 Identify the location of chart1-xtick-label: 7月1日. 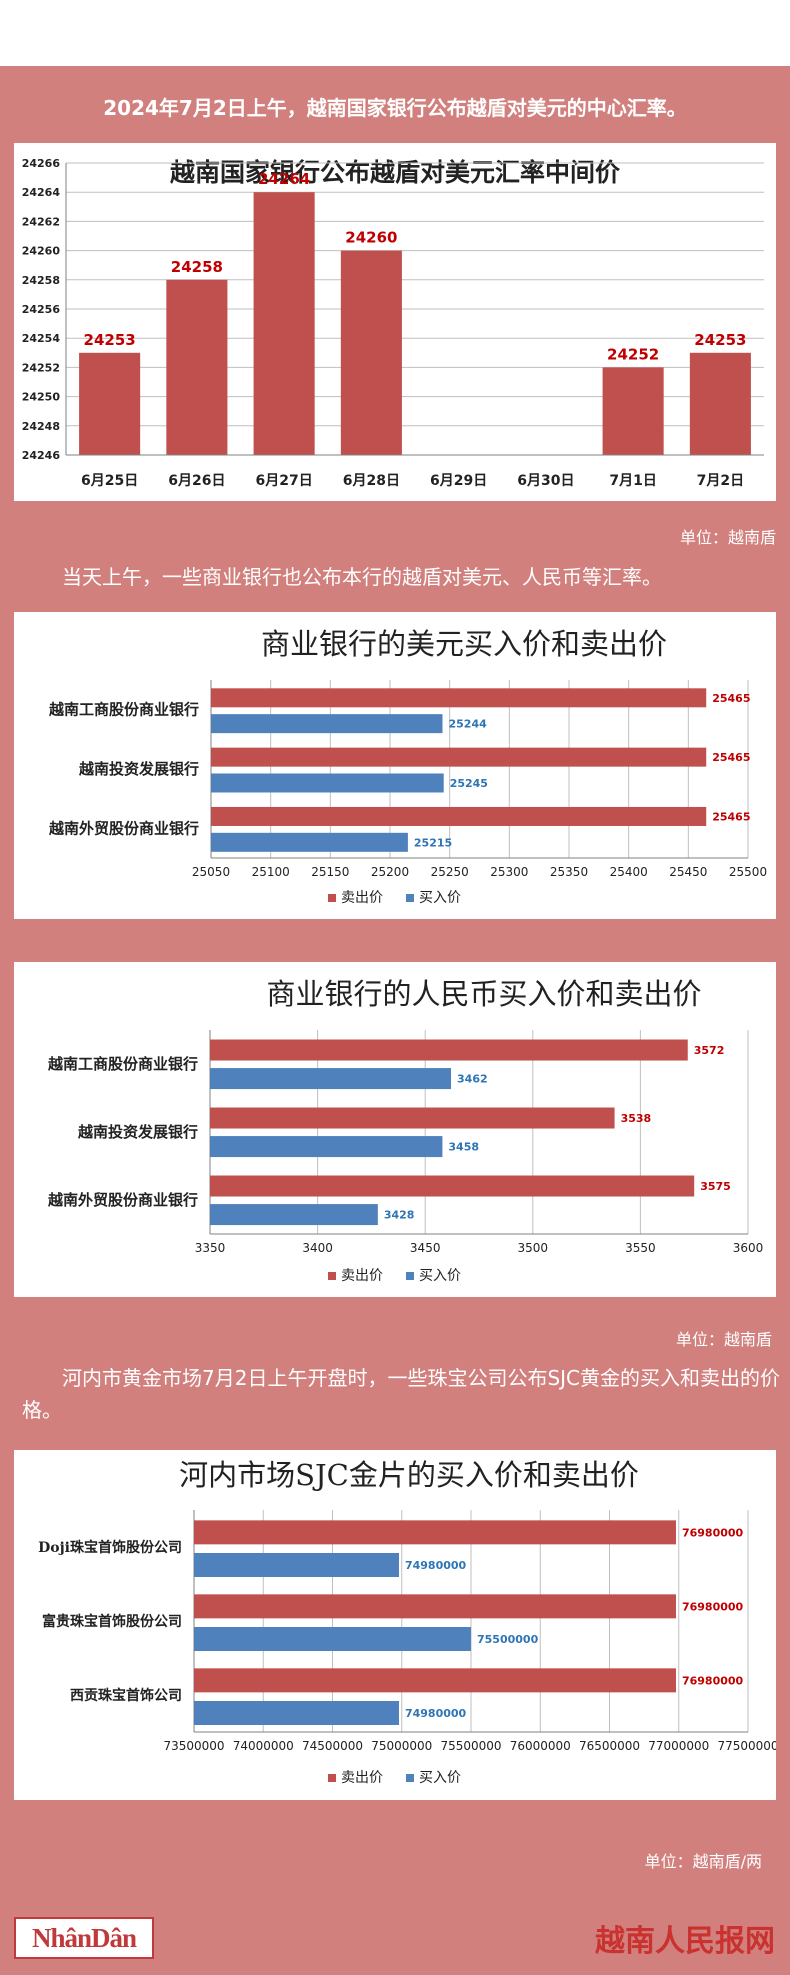
(632, 481).